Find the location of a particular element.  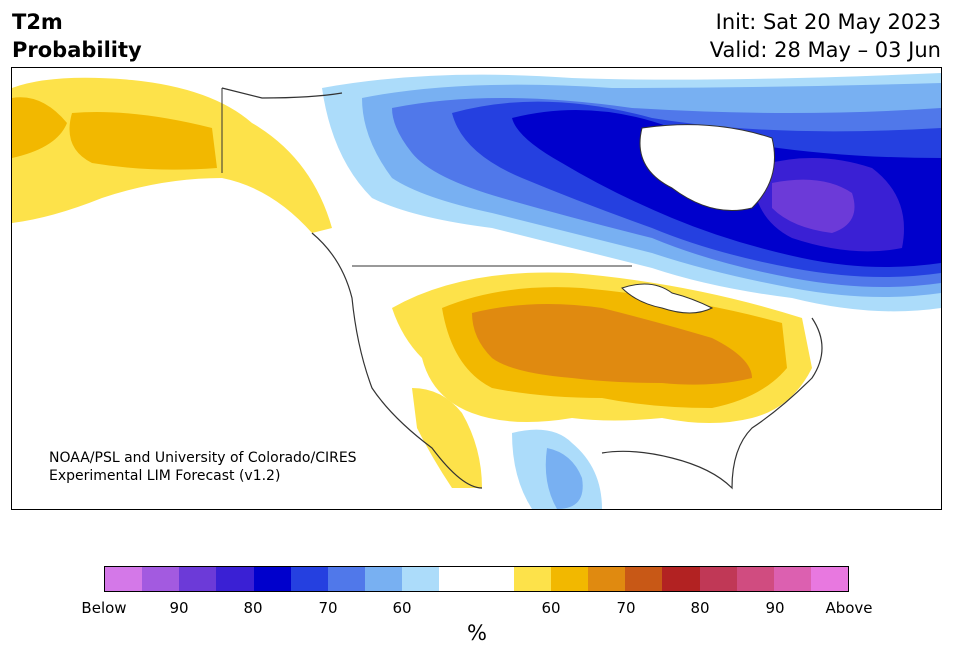

map-title: T2m Probability is located at coordinates (77, 36).